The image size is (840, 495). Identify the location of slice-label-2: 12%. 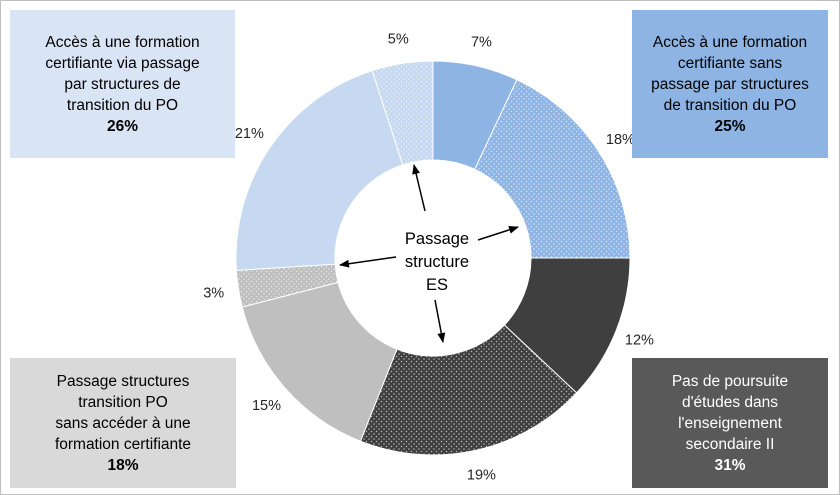
(639, 341).